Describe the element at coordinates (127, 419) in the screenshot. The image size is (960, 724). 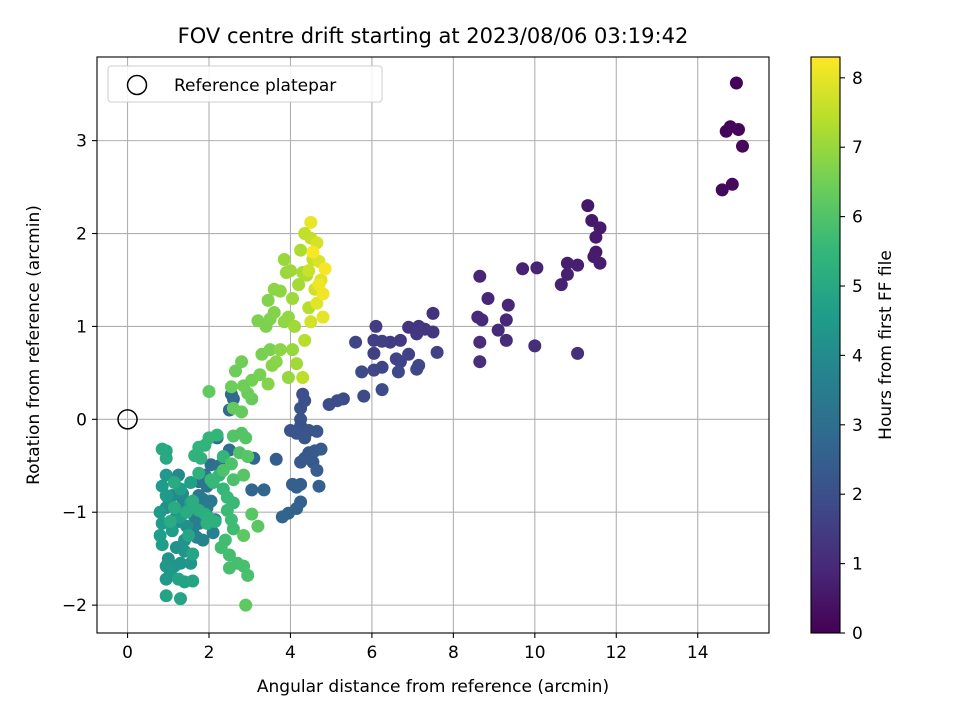
I see `reference-platepar-marker` at that location.